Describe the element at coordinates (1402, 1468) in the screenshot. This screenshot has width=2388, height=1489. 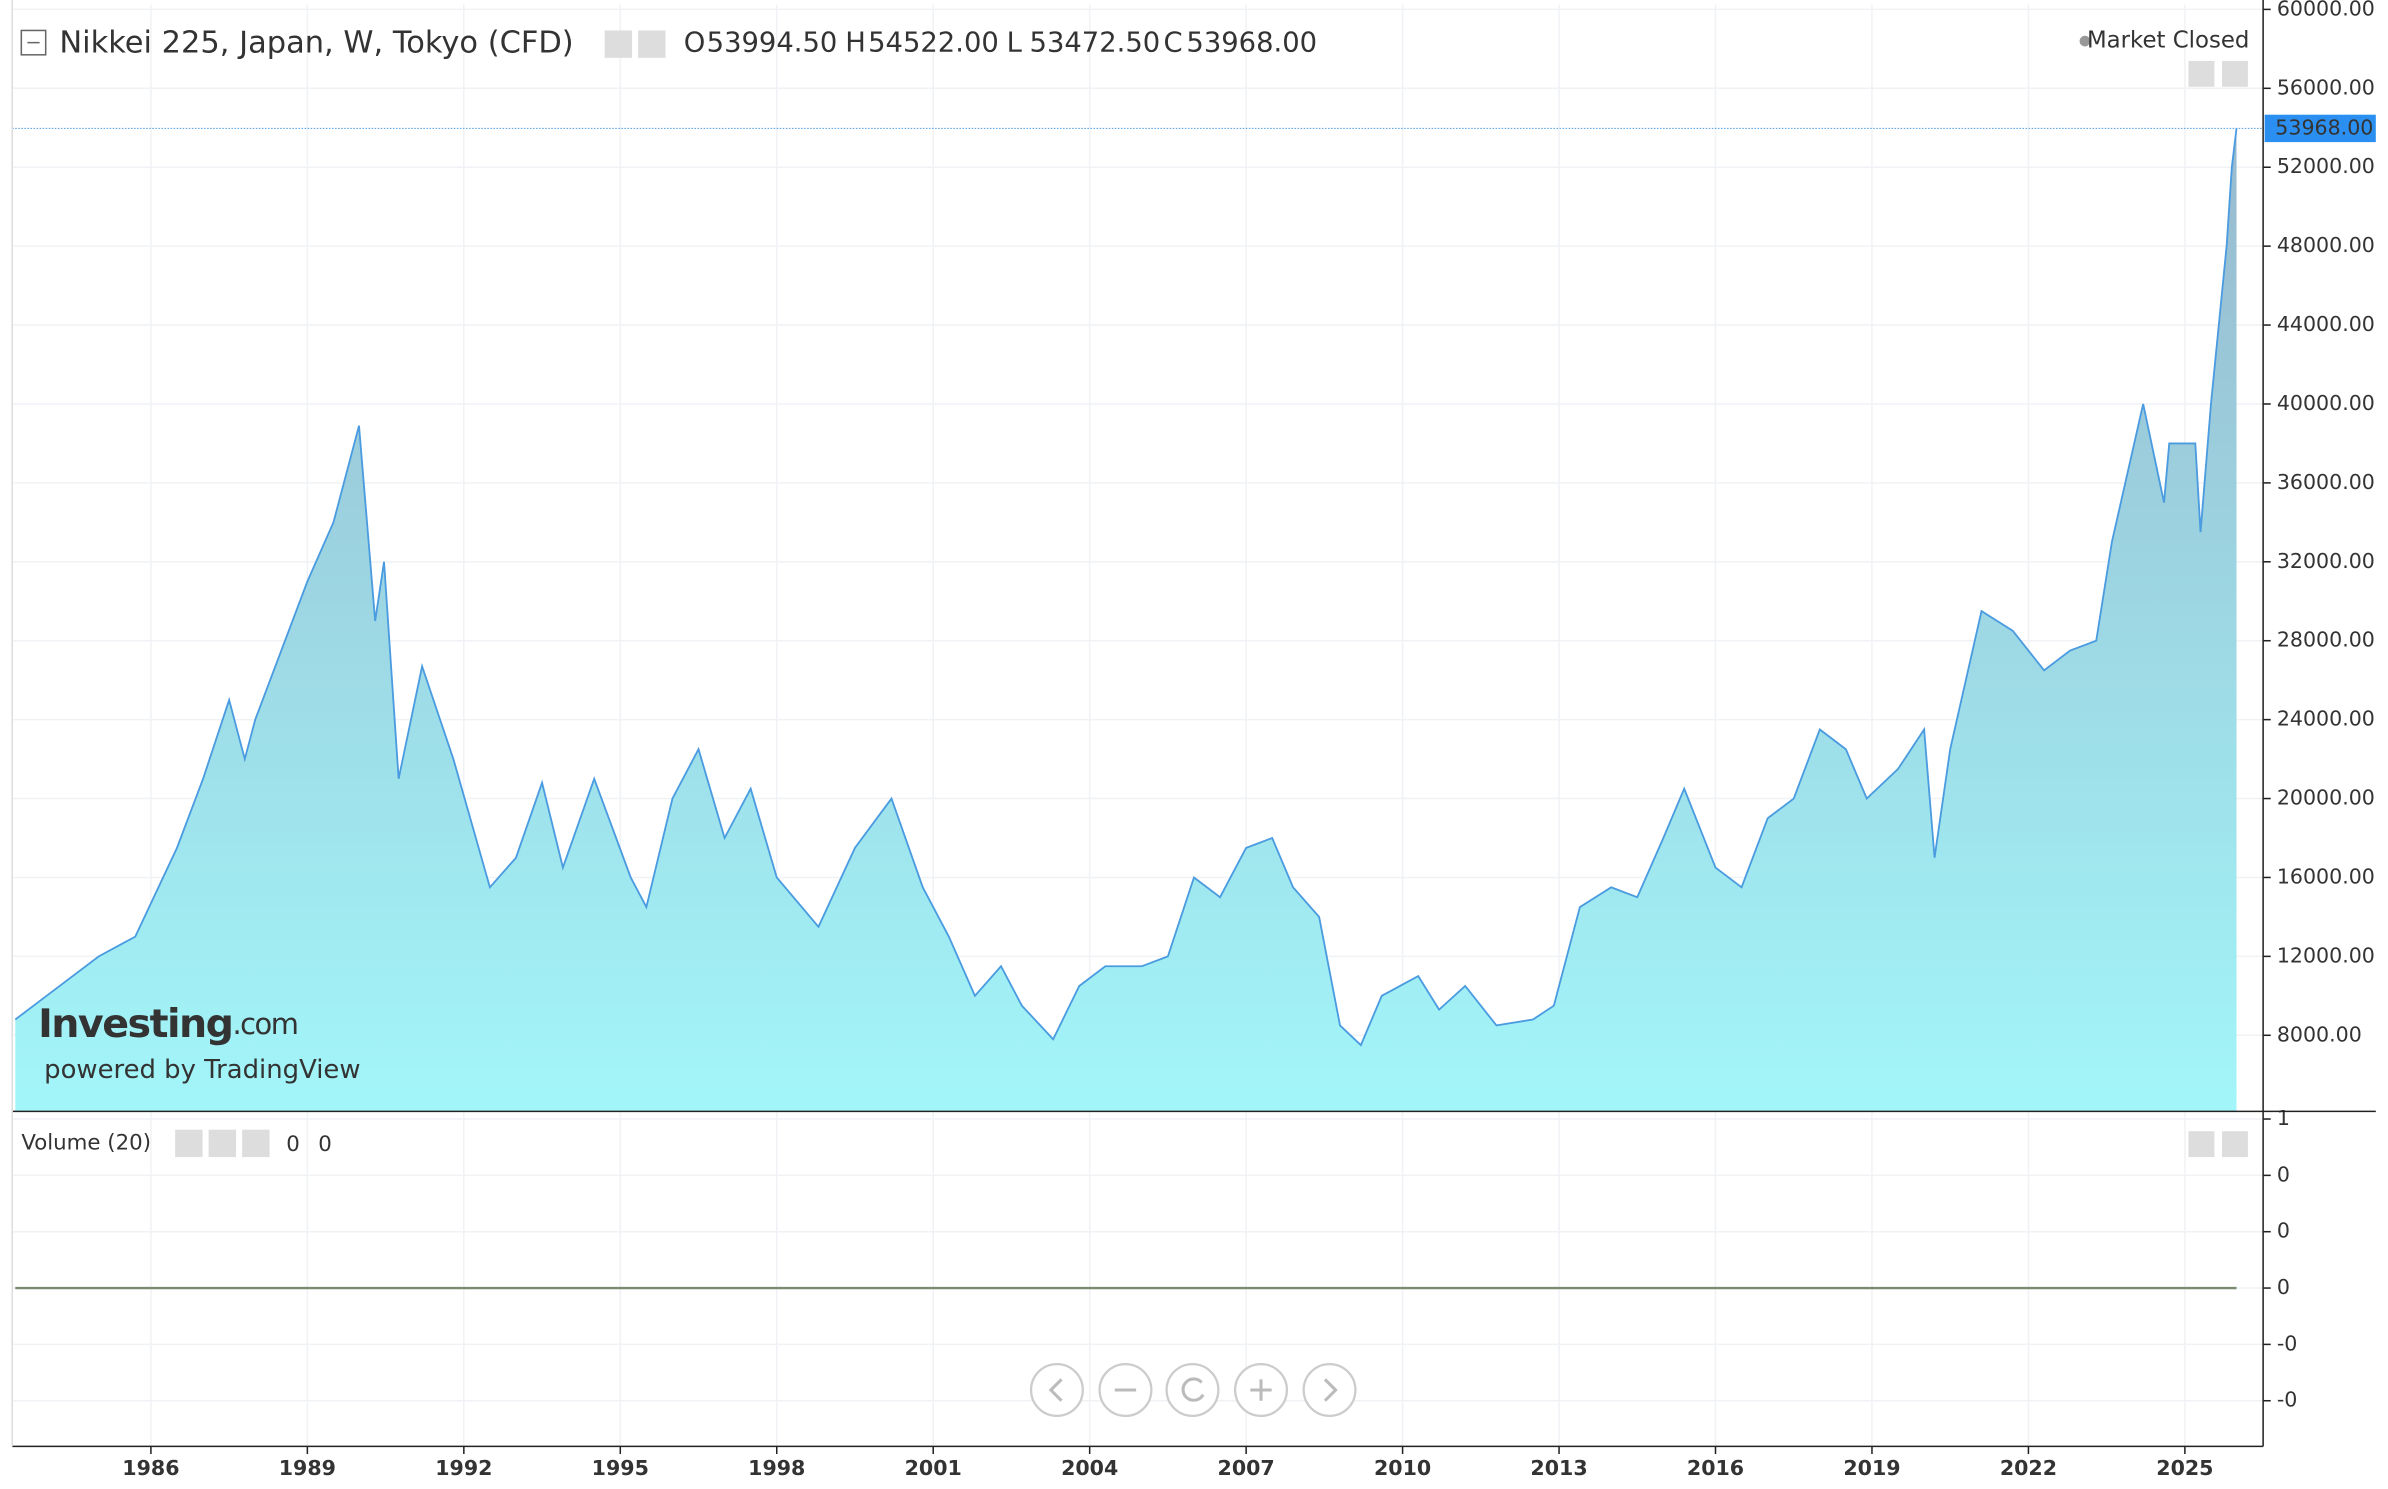
I see `x-tick-label: 2010` at that location.